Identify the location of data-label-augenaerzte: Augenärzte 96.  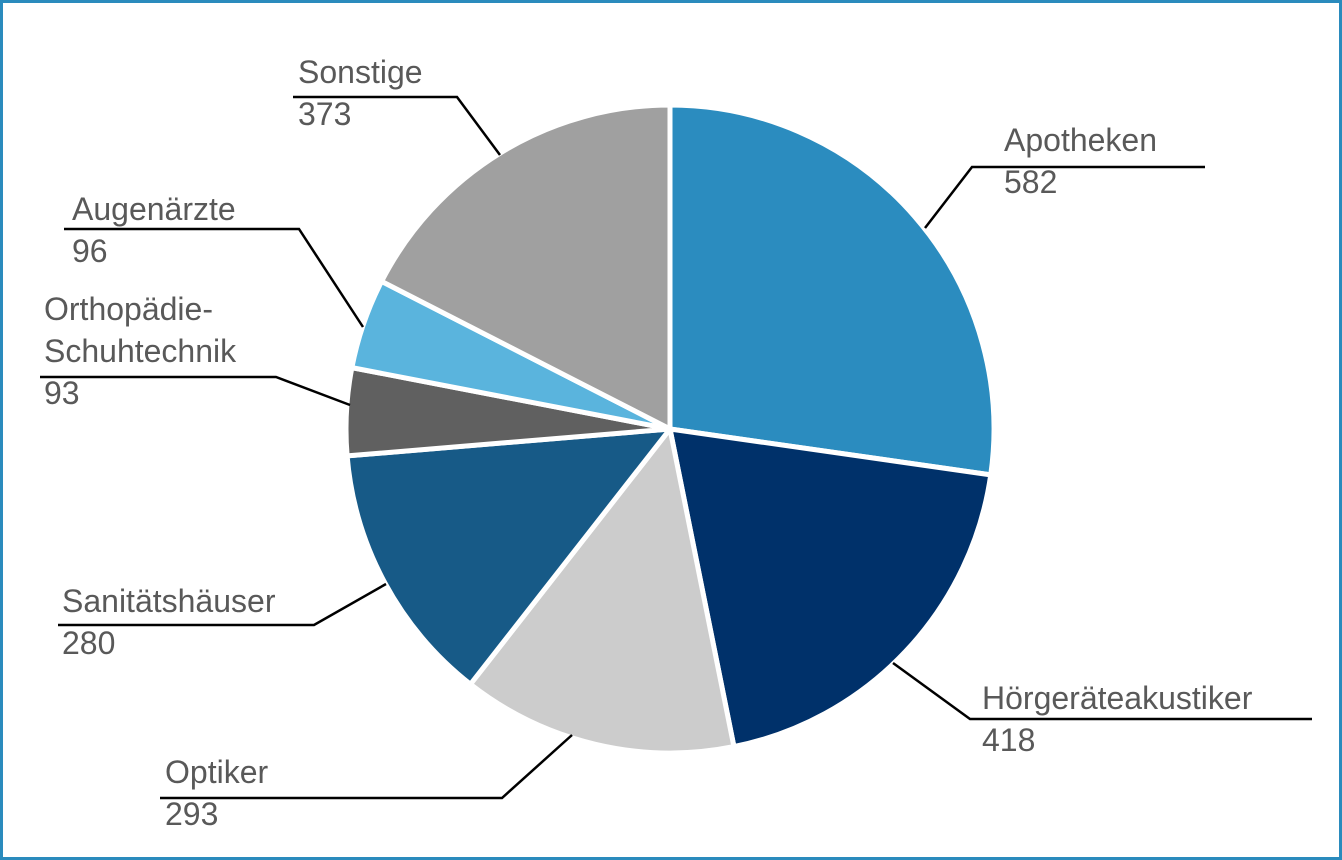
(154, 230).